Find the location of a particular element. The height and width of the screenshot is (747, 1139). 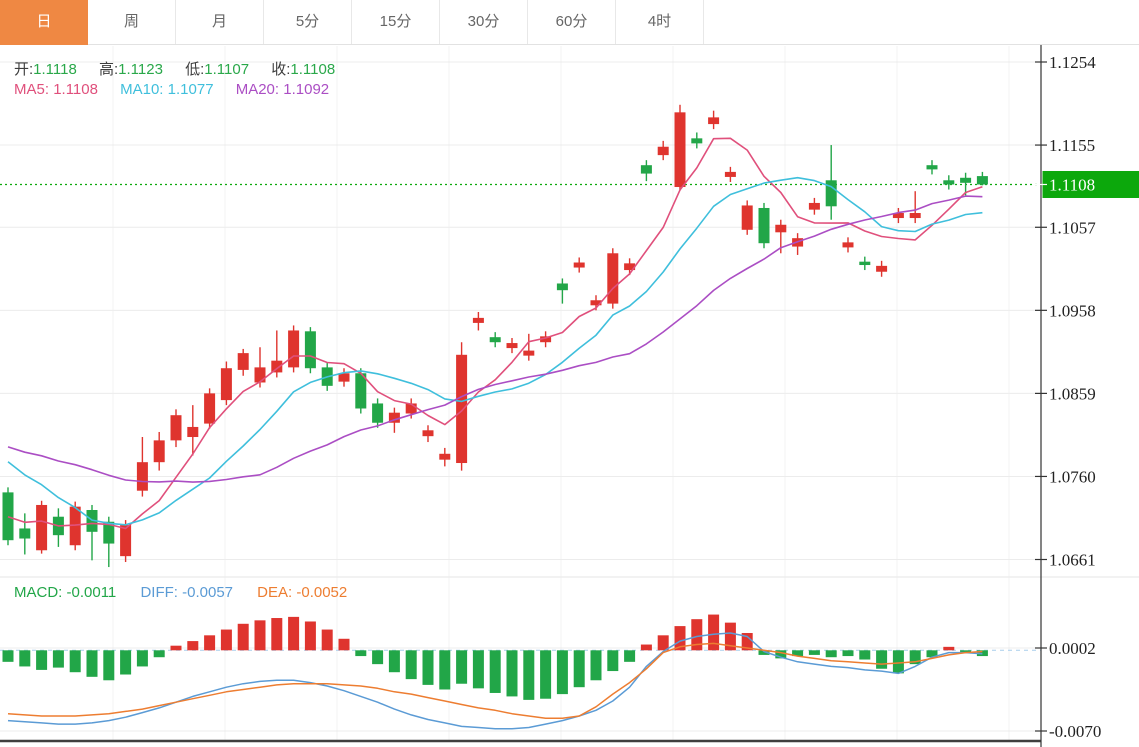

ma-legend: MA5: 1.1108 MA10: 1.1077 MA20: 1.1092 is located at coordinates (180, 89).